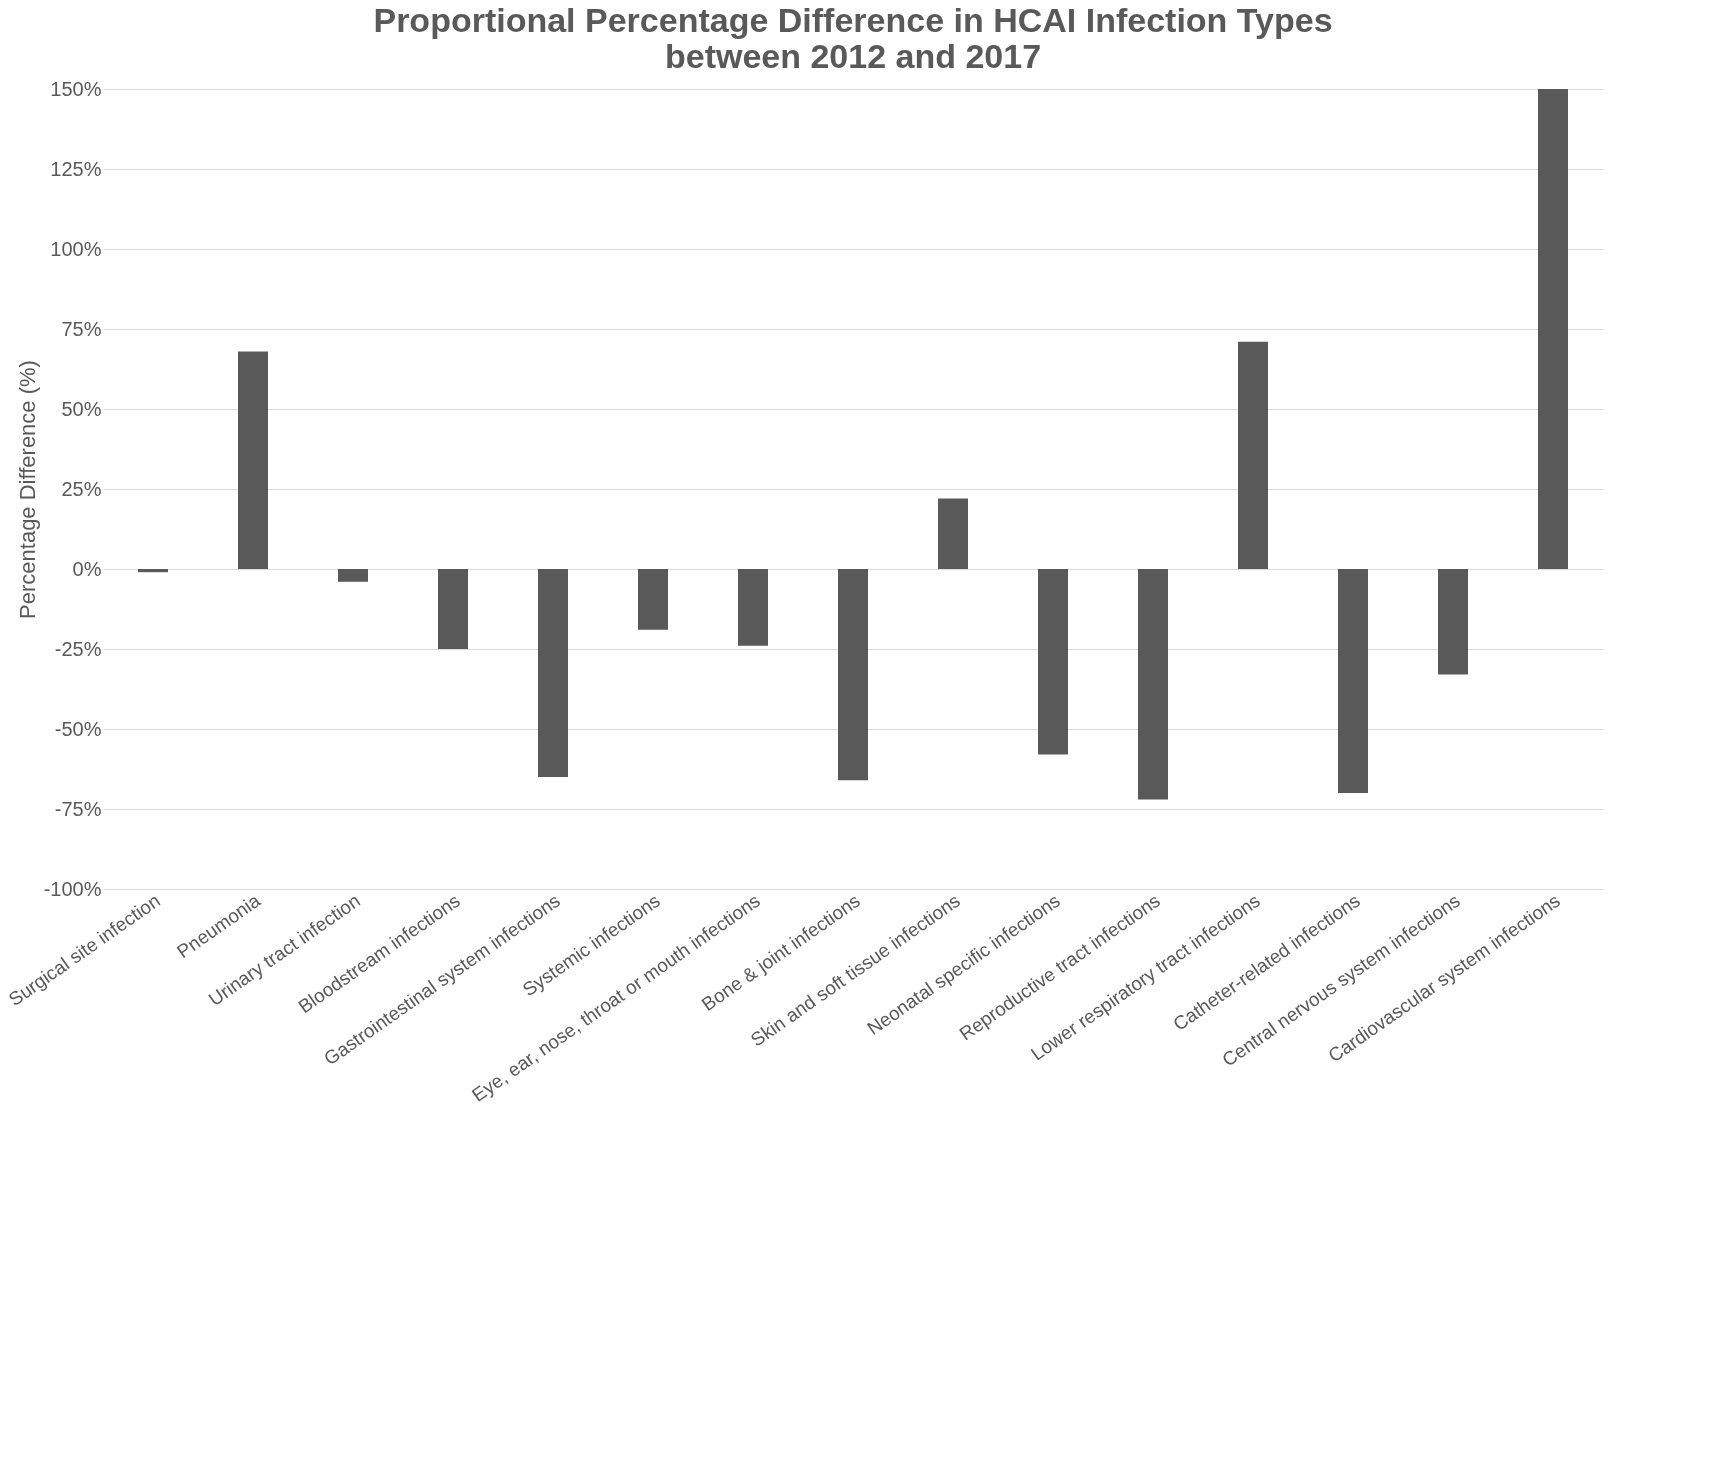 The image size is (1732, 1468). Describe the element at coordinates (76, 248) in the screenshot. I see `y-tick-label: 100%` at that location.